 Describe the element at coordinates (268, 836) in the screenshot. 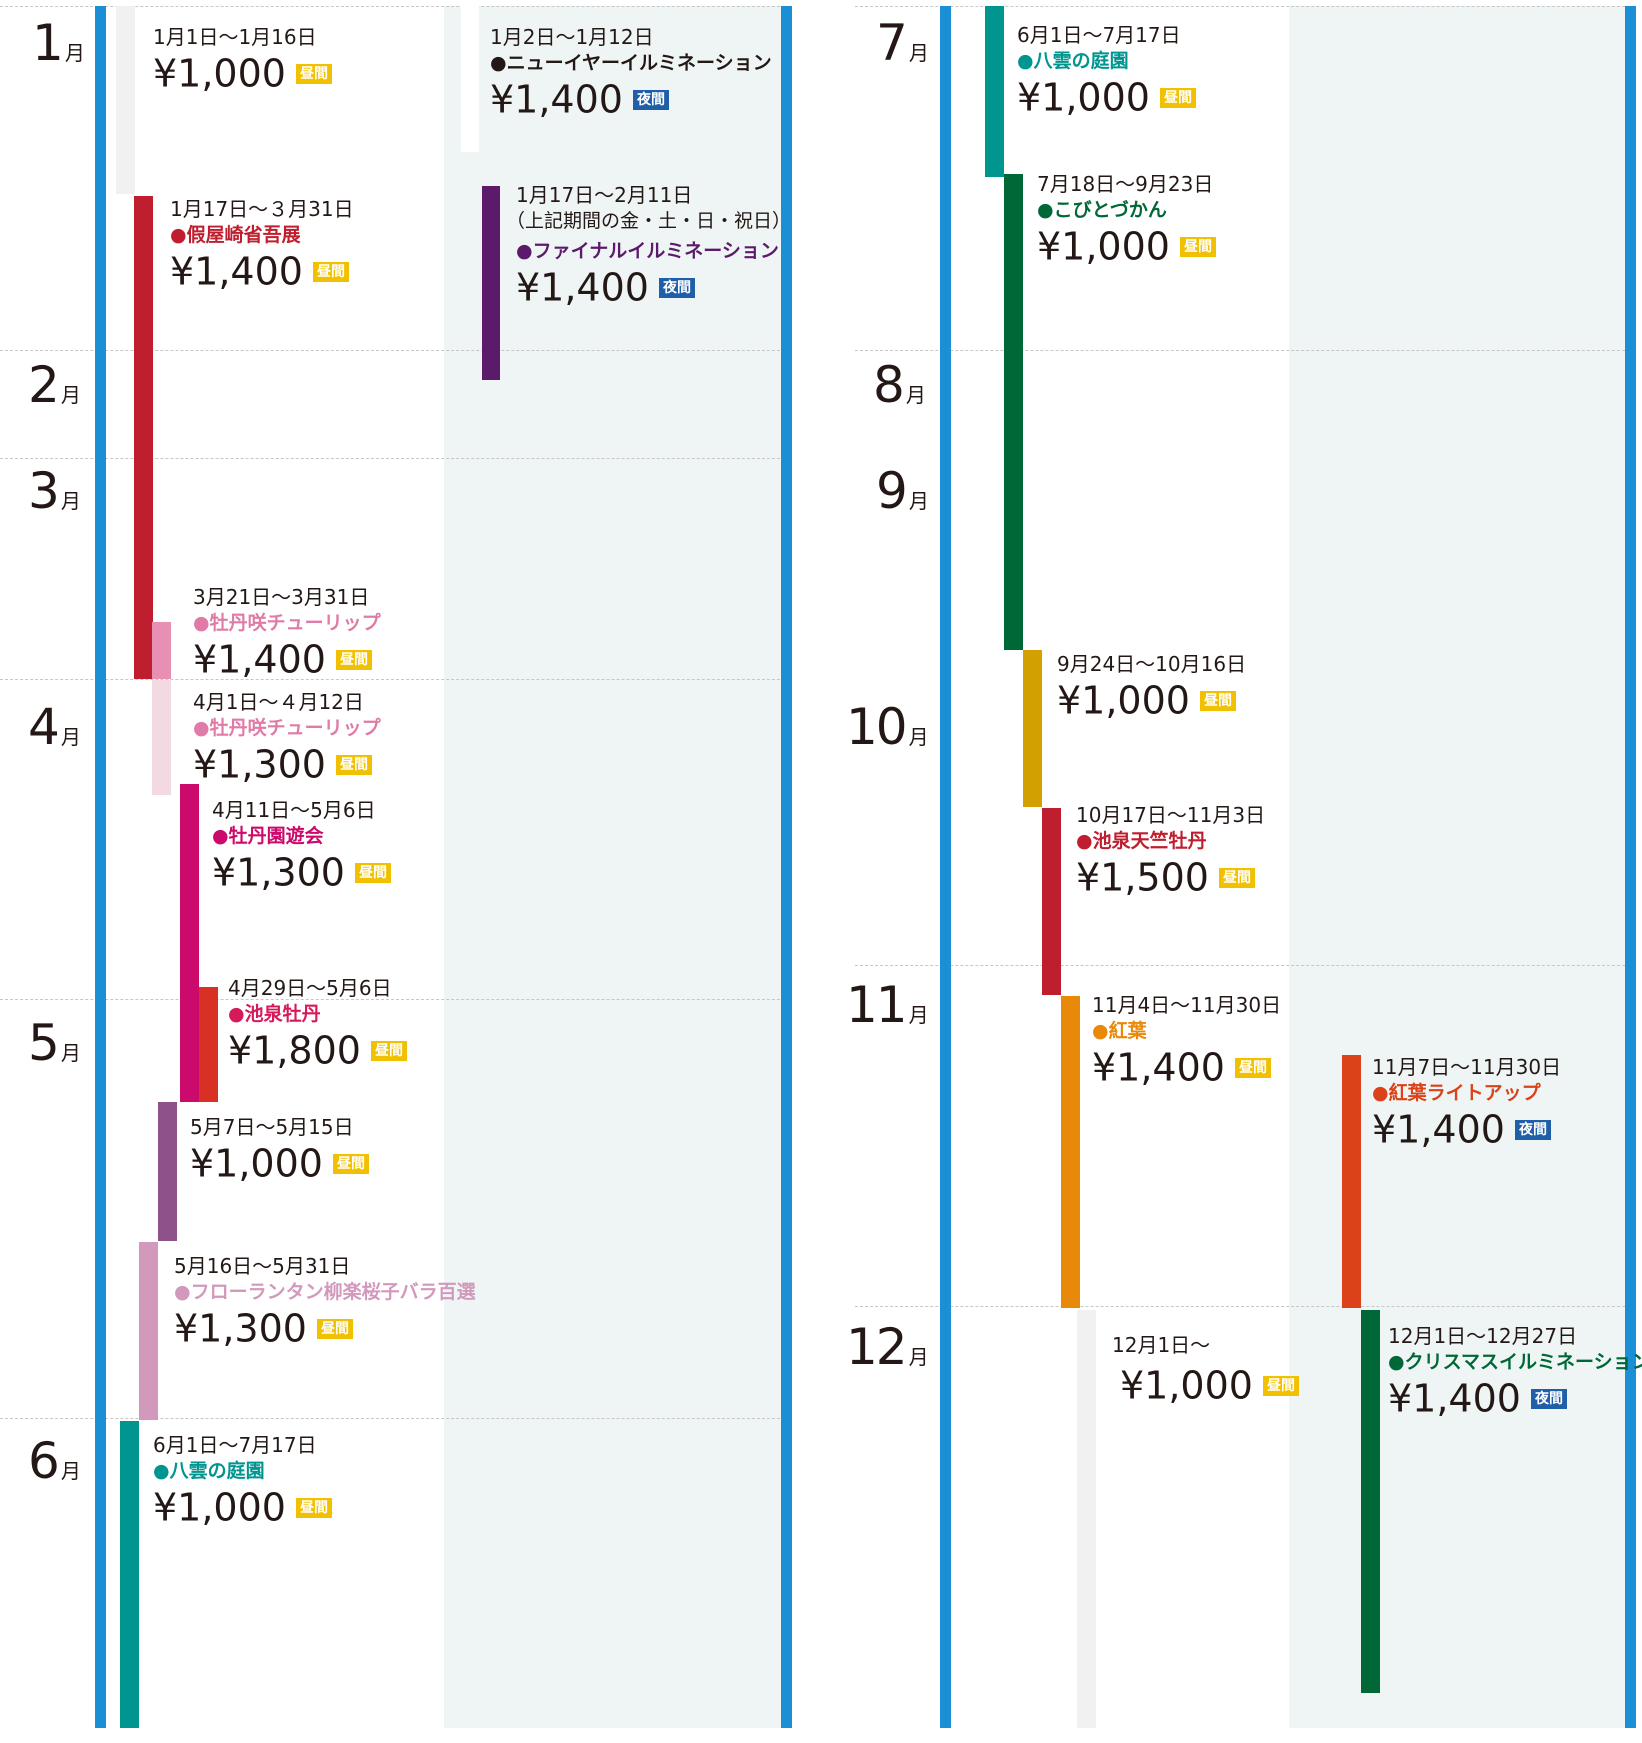

I see `event-name: ●牡丹園遊会` at that location.